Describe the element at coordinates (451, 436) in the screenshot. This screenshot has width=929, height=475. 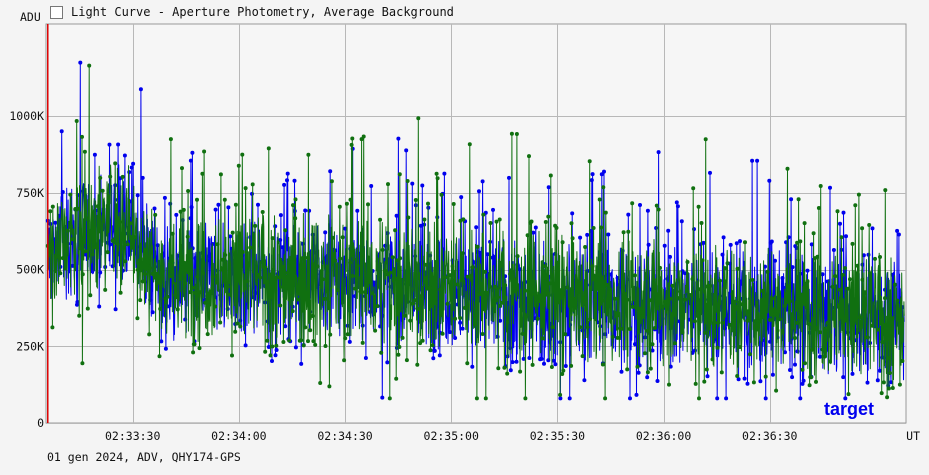
I see `x-tick-label: 02:35:00` at that location.